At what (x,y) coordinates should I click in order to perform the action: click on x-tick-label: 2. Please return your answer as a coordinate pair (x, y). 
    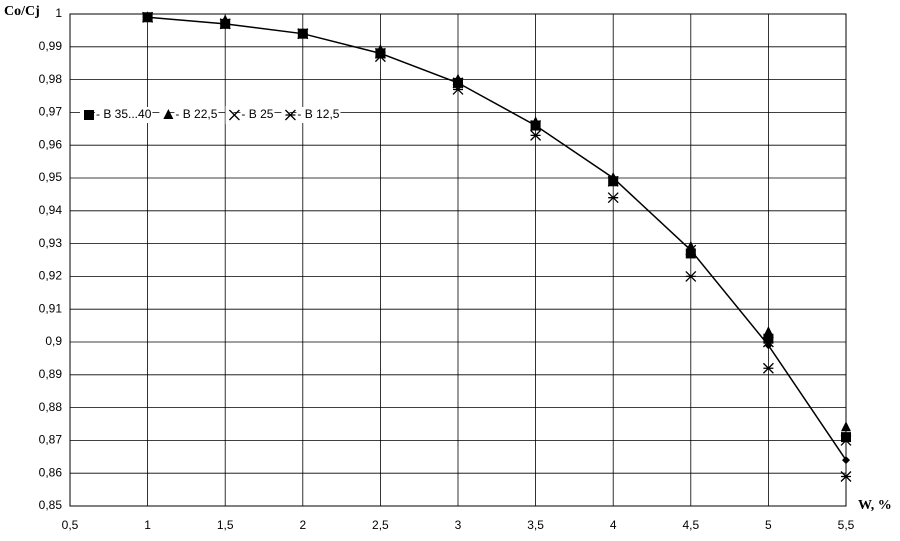
    Looking at the image, I should click on (302, 525).